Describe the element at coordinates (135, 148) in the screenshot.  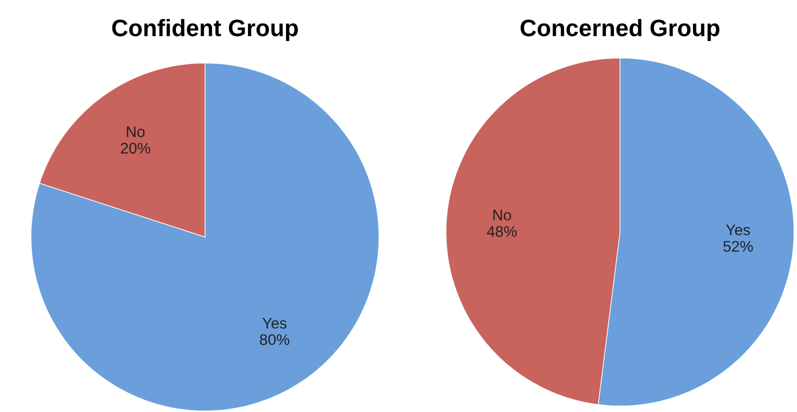
I see `data-label: 20%` at that location.